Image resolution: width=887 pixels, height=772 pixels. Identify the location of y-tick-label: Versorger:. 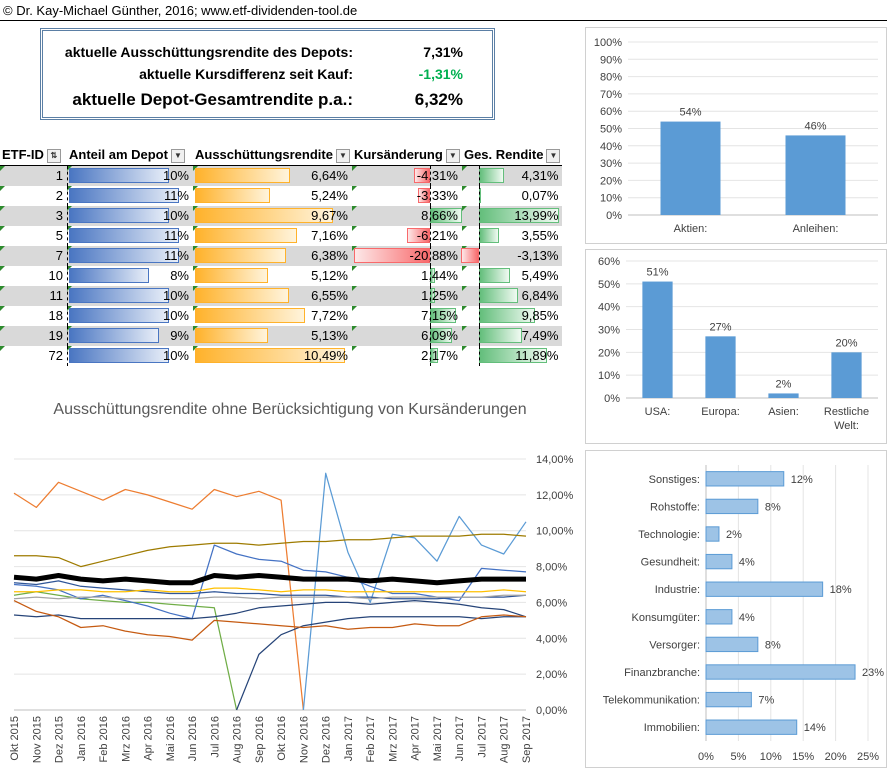
(674, 645).